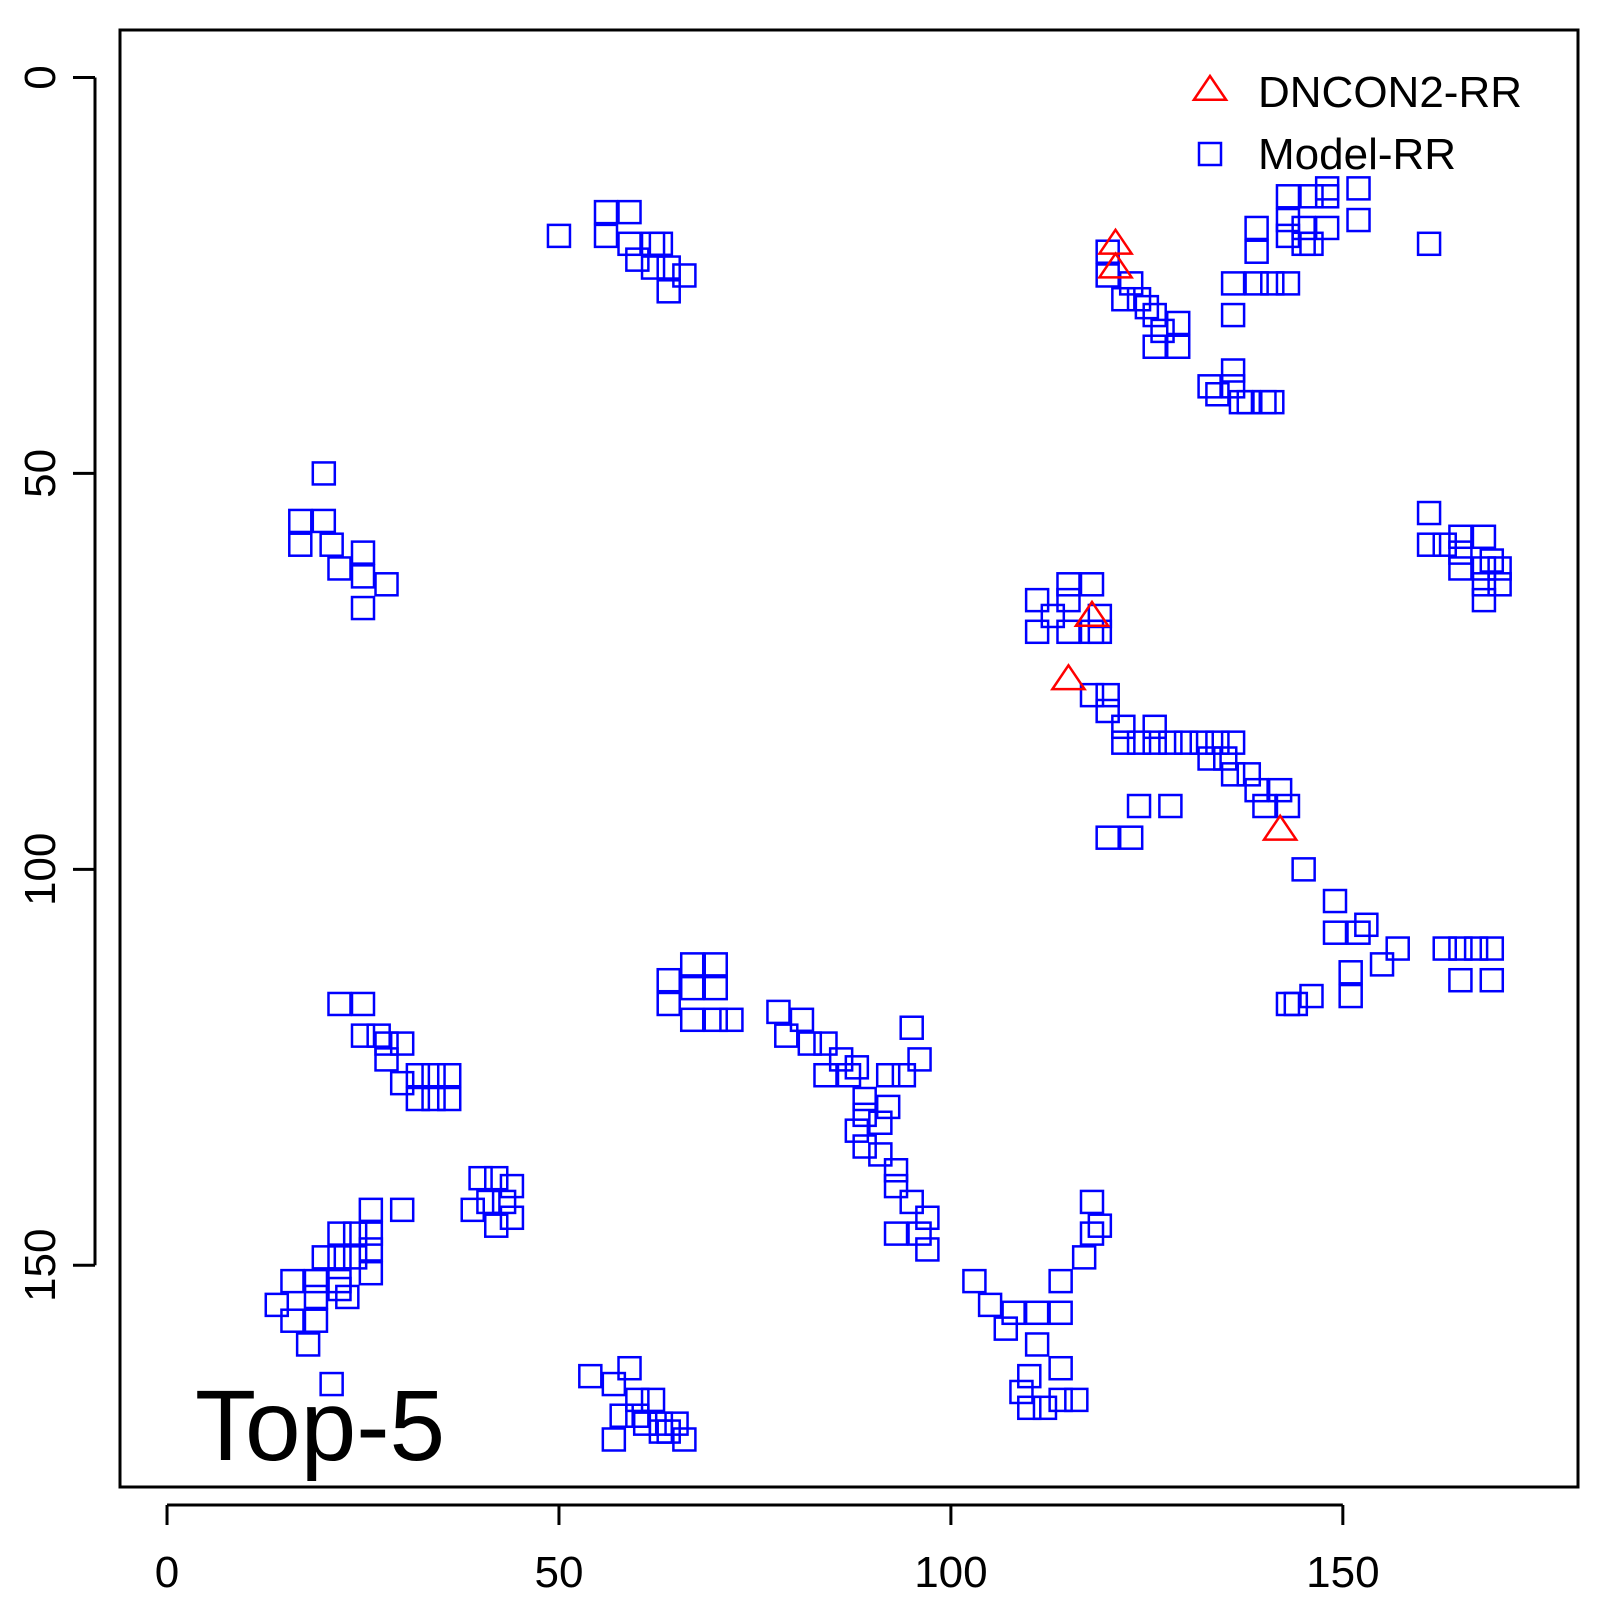  What do you see at coordinates (40, 869) in the screenshot?
I see `y-tick-label: 100` at bounding box center [40, 869].